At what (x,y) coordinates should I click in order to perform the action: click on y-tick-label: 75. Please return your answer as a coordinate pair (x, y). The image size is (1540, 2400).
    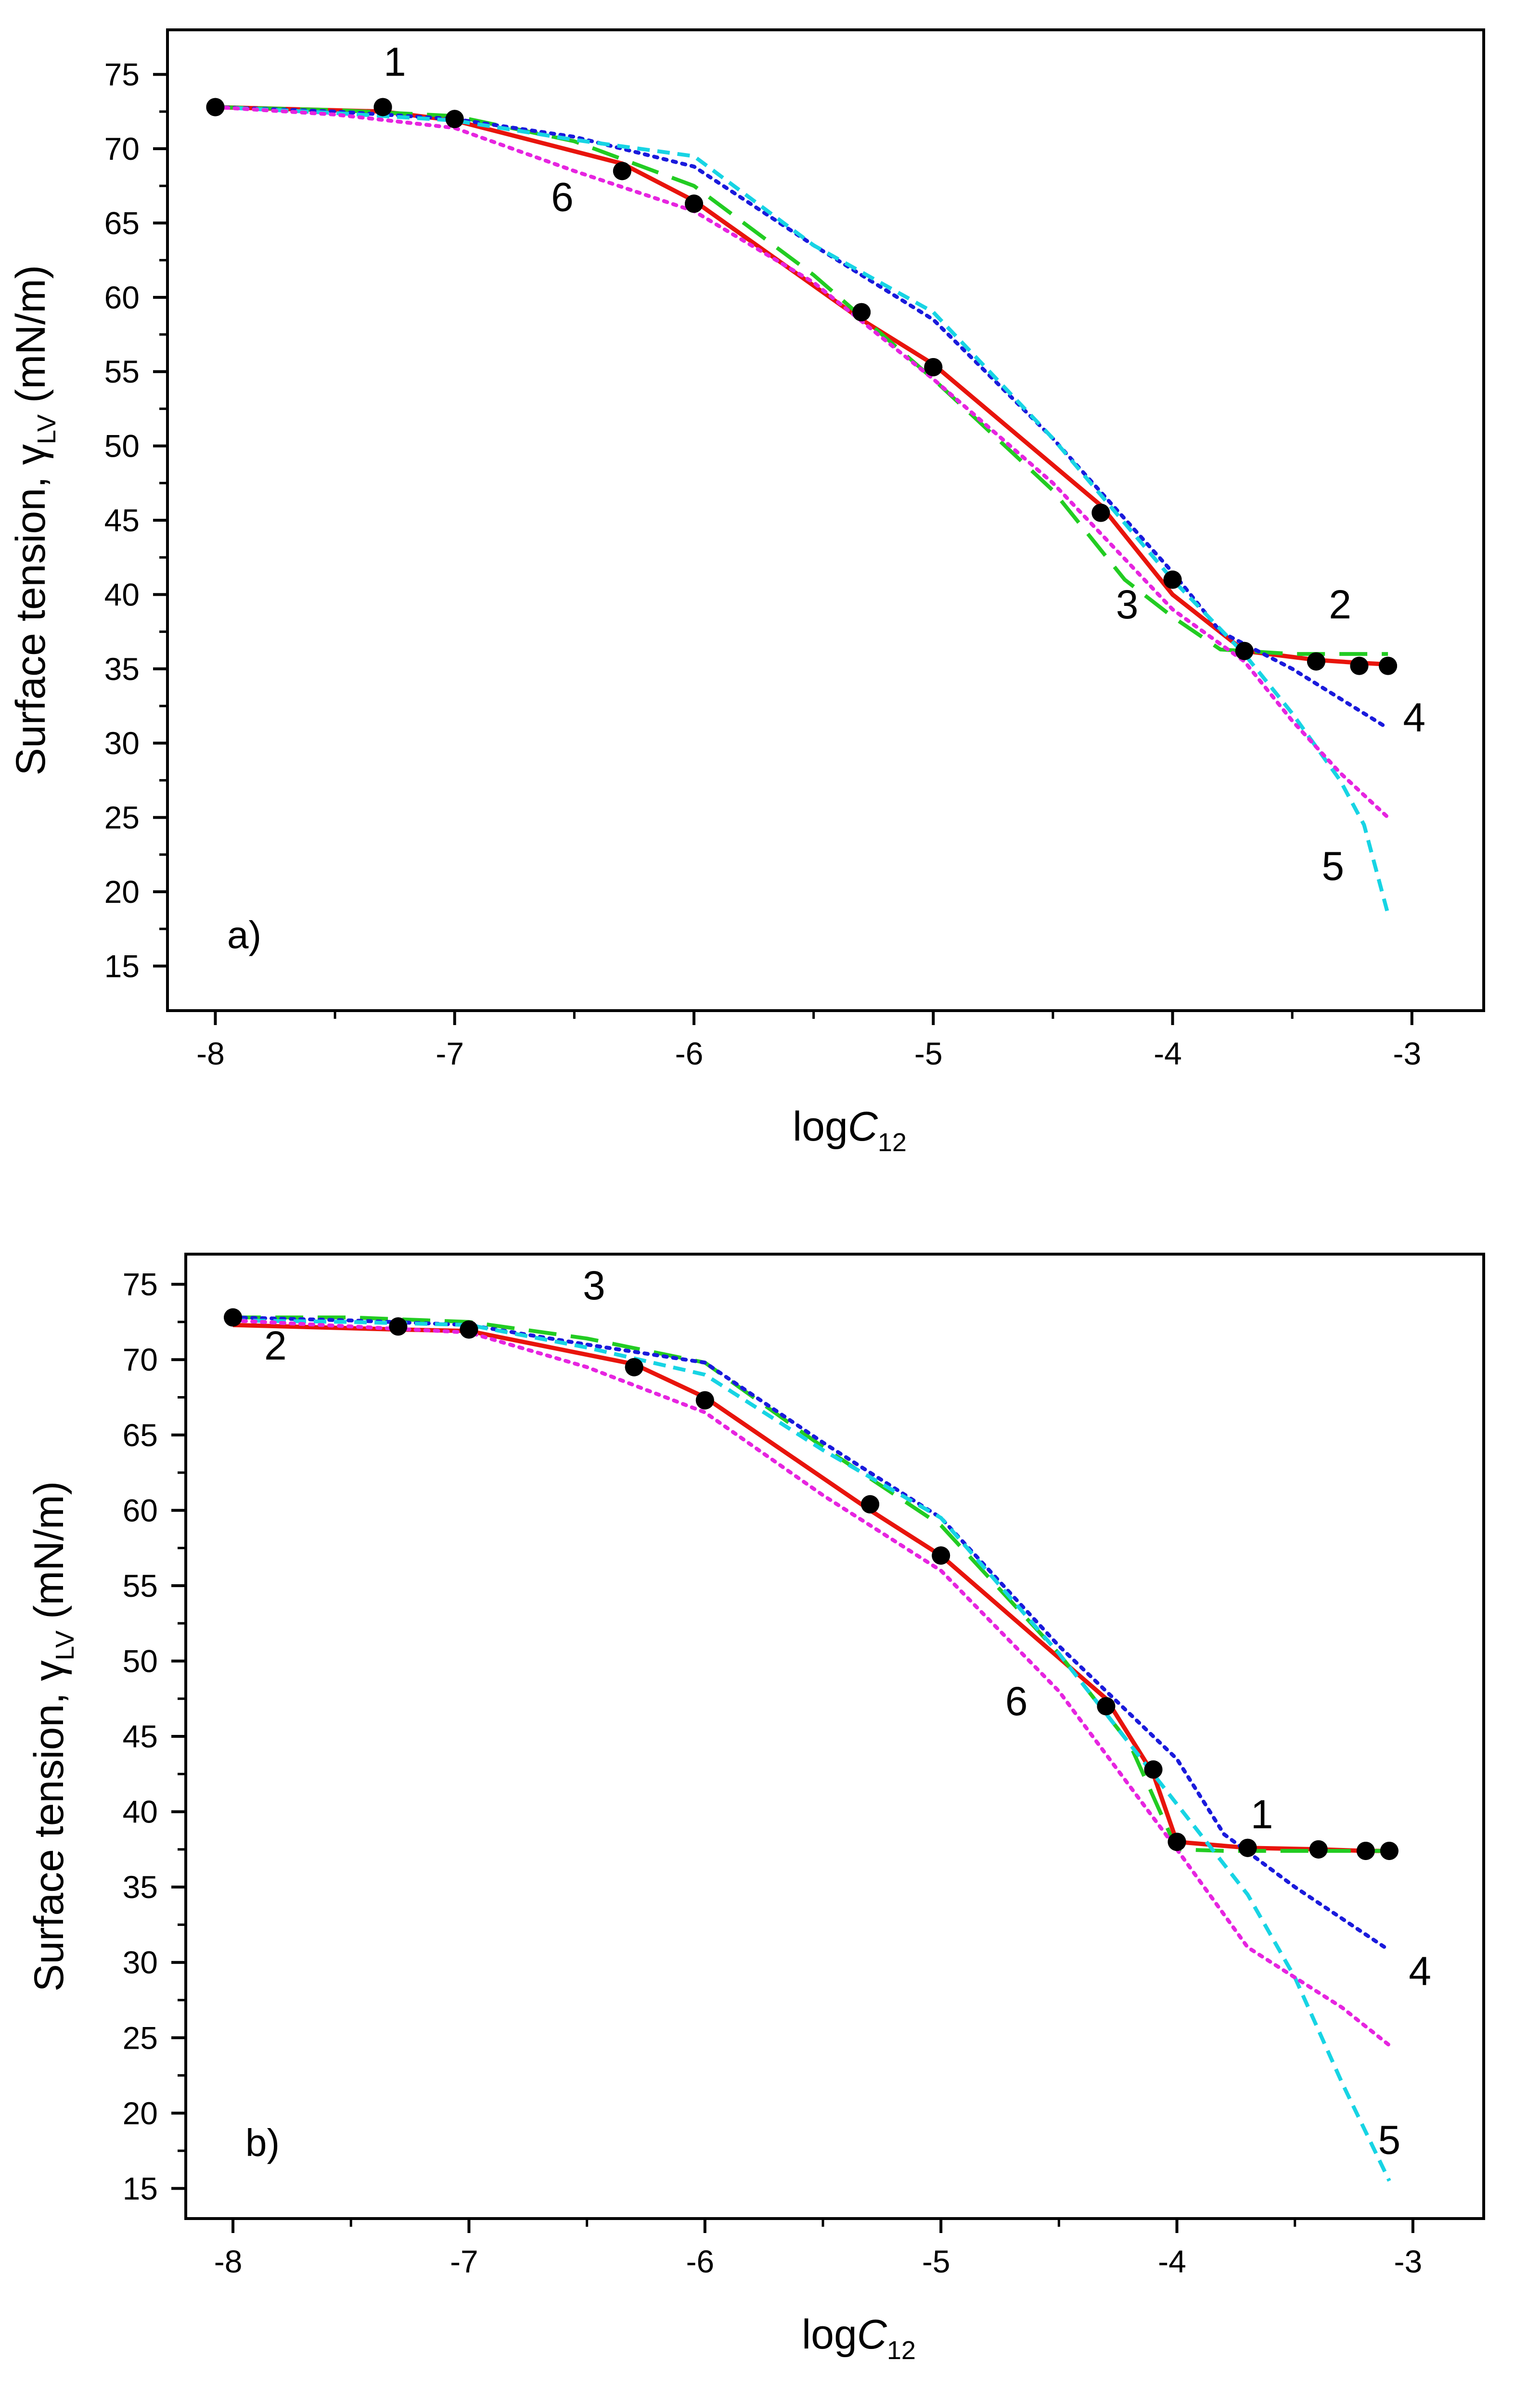
    Looking at the image, I should click on (122, 75).